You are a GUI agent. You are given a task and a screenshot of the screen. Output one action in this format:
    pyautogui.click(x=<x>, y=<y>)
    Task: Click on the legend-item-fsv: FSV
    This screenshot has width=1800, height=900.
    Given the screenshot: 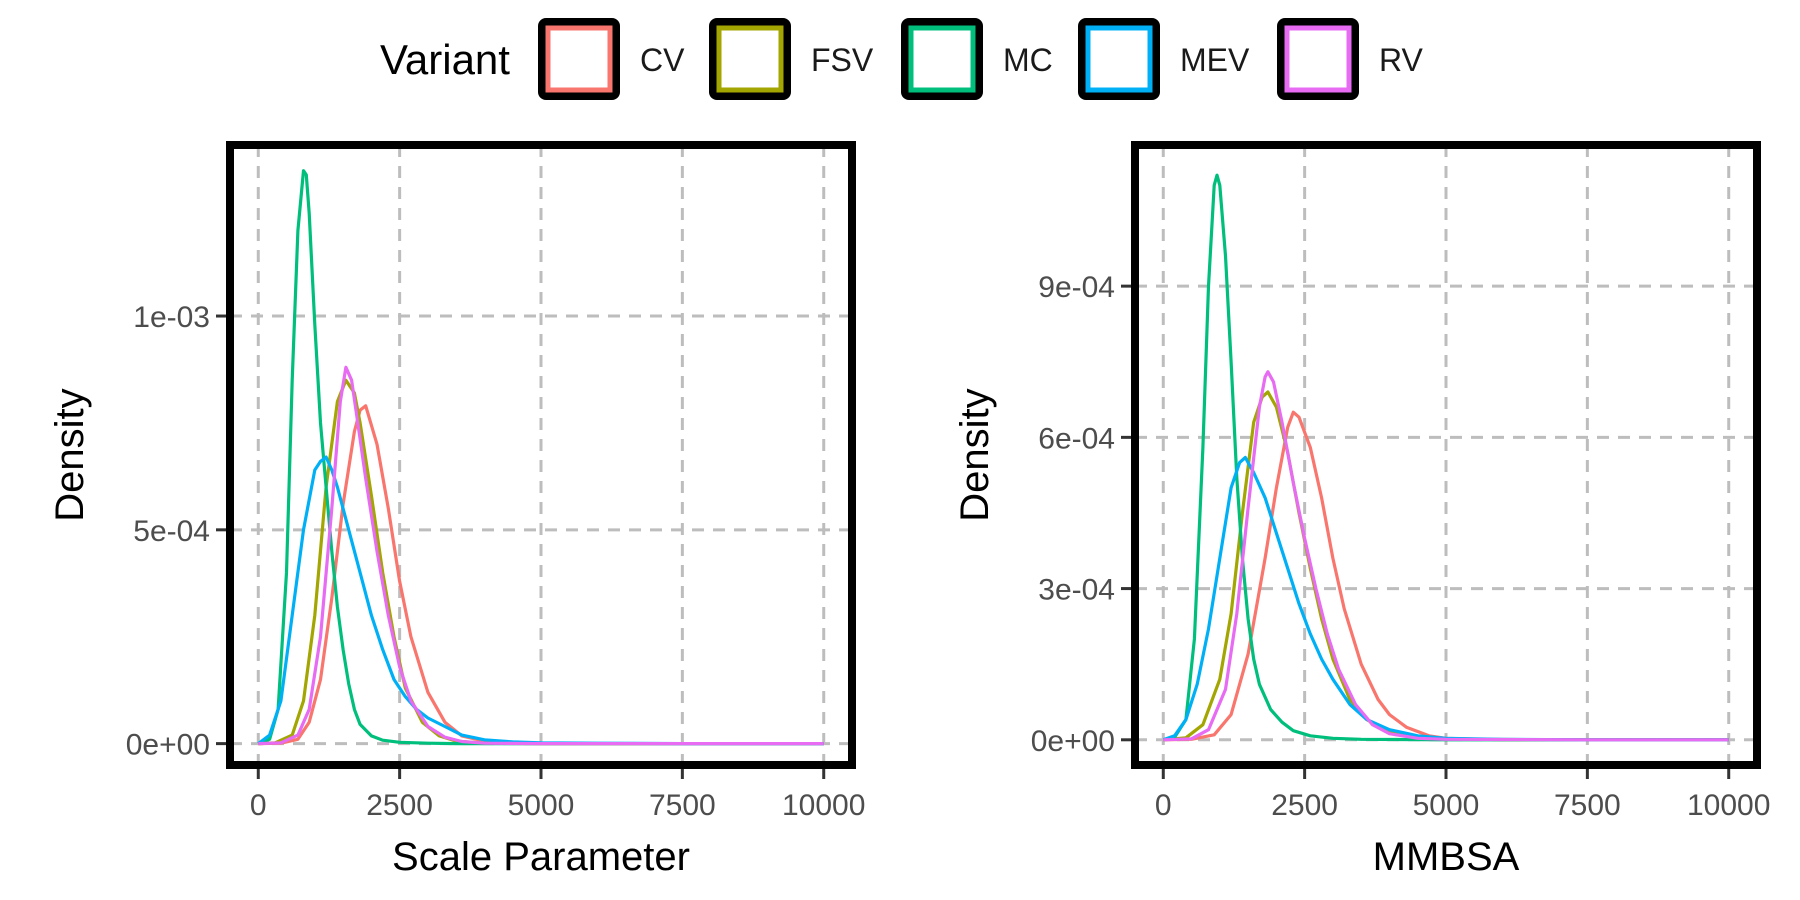 What is the action you would take?
    pyautogui.click(x=791, y=59)
    